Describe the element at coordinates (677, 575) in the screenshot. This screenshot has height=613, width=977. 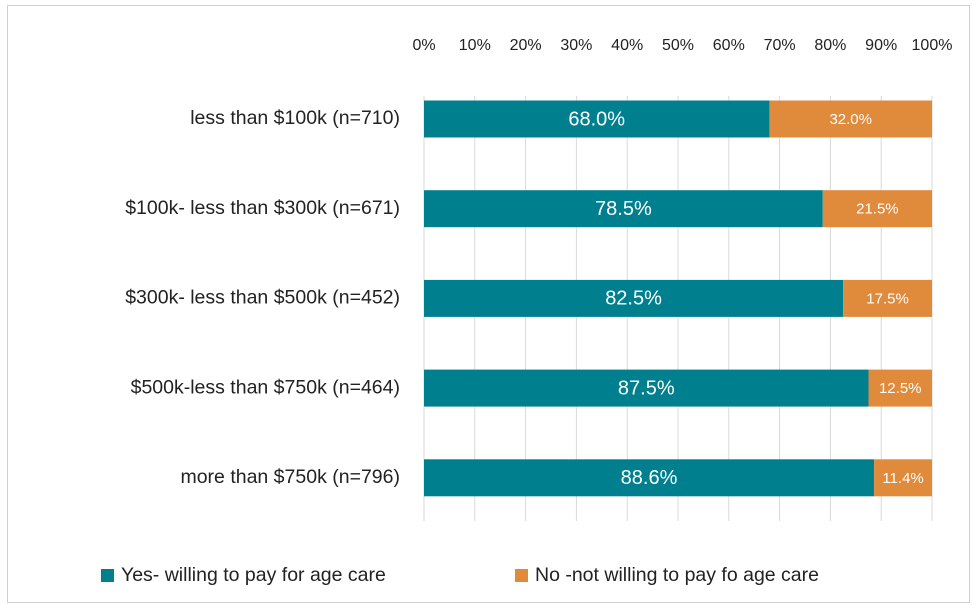
I see `legend-label: No -not willing to pay fo age care` at that location.